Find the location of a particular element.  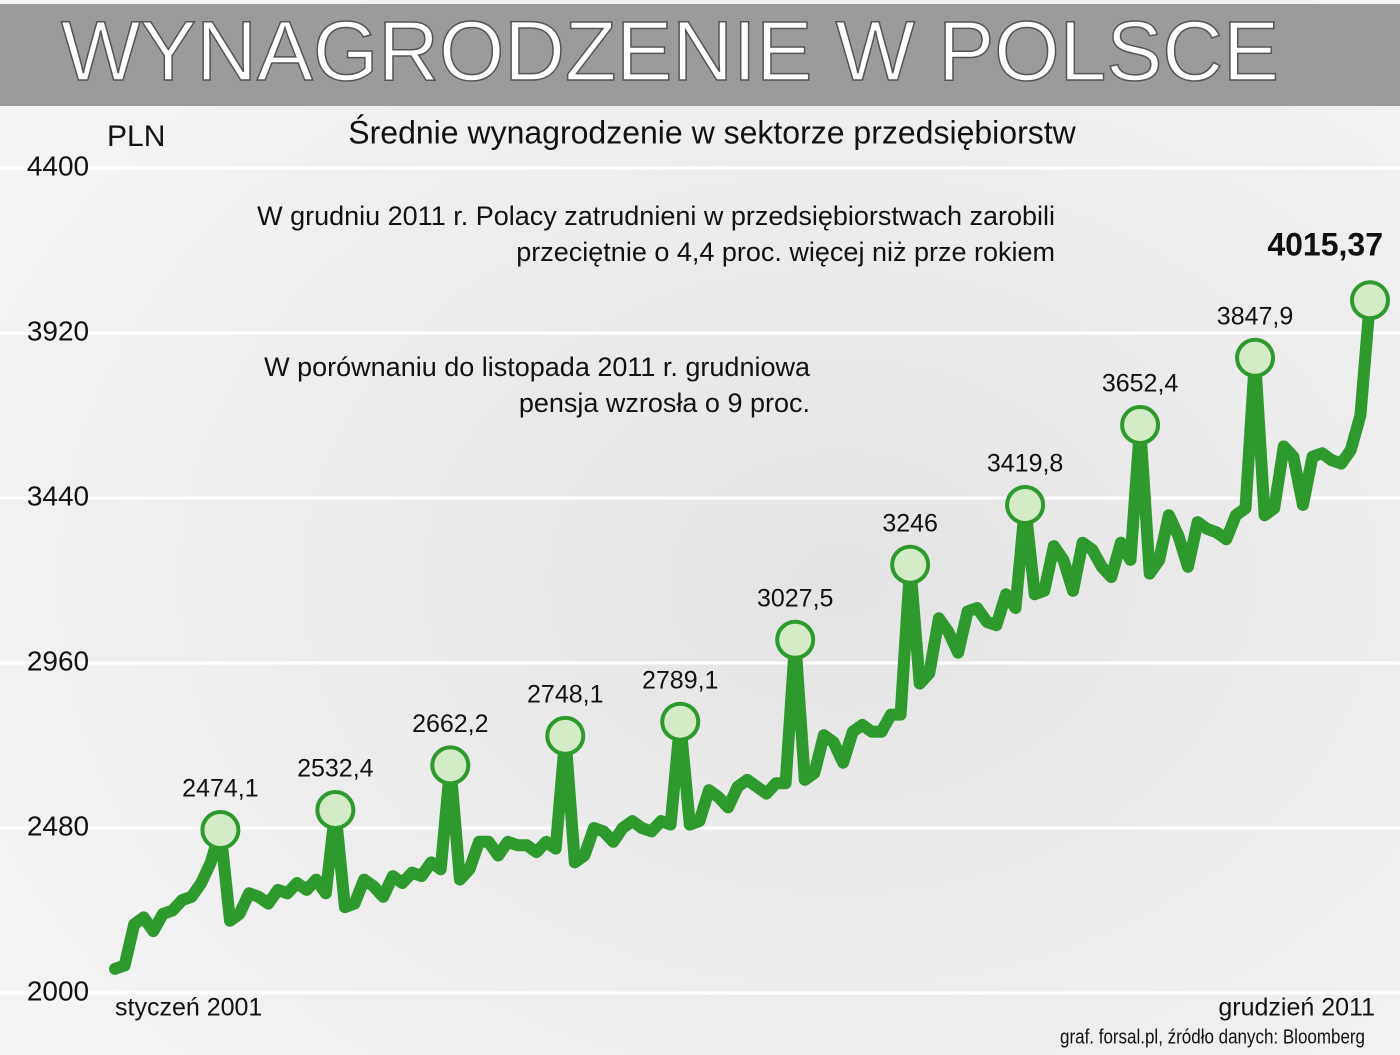

y-tick-label: 2000 is located at coordinates (58, 990).